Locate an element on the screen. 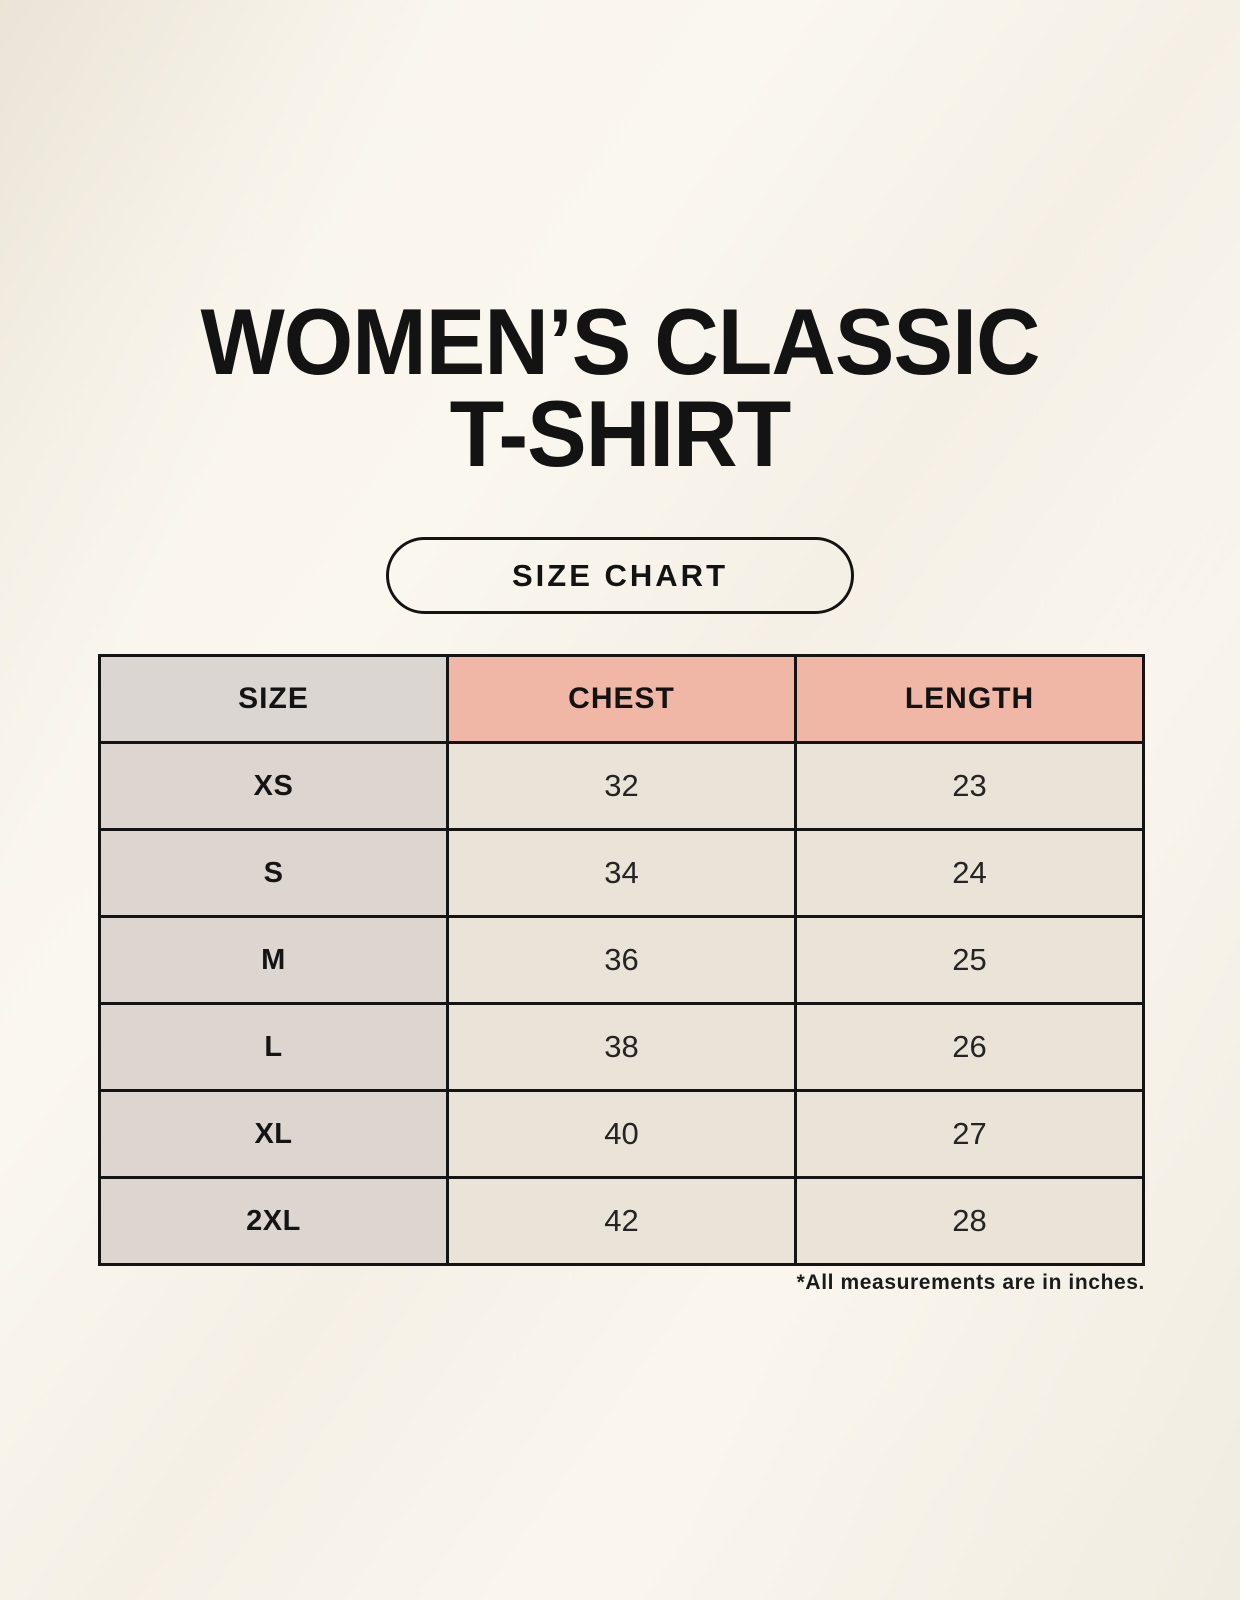 The width and height of the screenshot is (1240, 1600). length-cell: 23 is located at coordinates (969, 786).